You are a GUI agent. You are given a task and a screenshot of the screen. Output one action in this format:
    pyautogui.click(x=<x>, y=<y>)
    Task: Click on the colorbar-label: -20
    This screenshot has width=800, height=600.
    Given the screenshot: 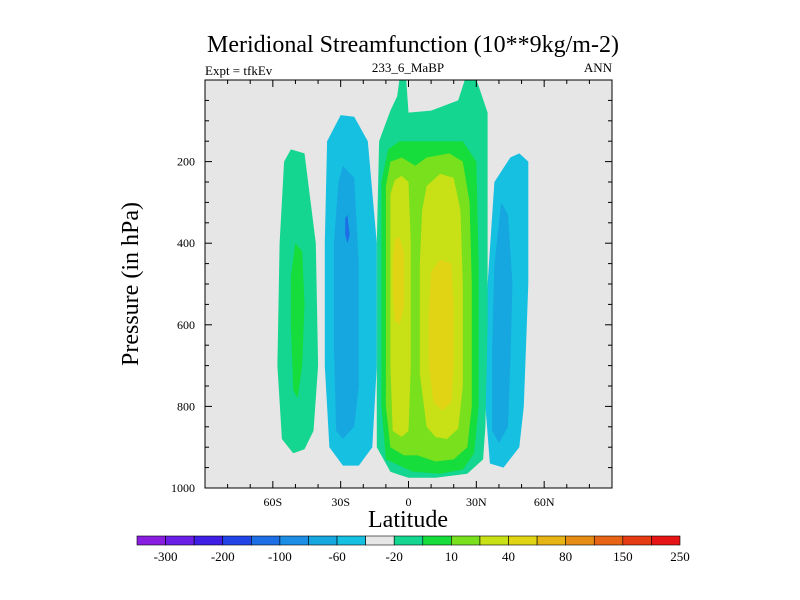 What is the action you would take?
    pyautogui.click(x=394, y=556)
    